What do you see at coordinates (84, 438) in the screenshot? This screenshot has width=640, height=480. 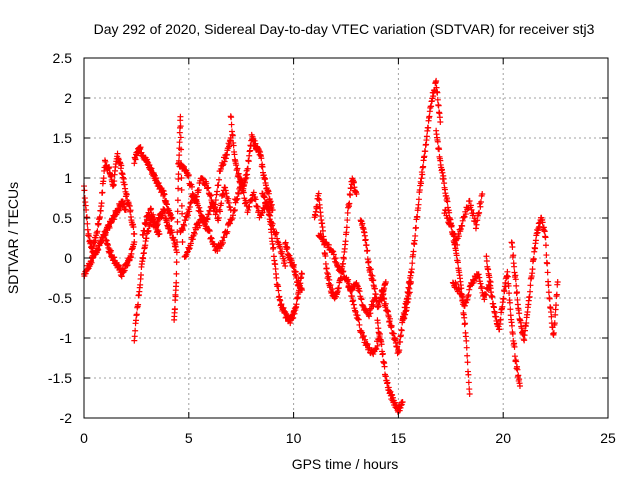 I see `x-tick-label: 0` at bounding box center [84, 438].